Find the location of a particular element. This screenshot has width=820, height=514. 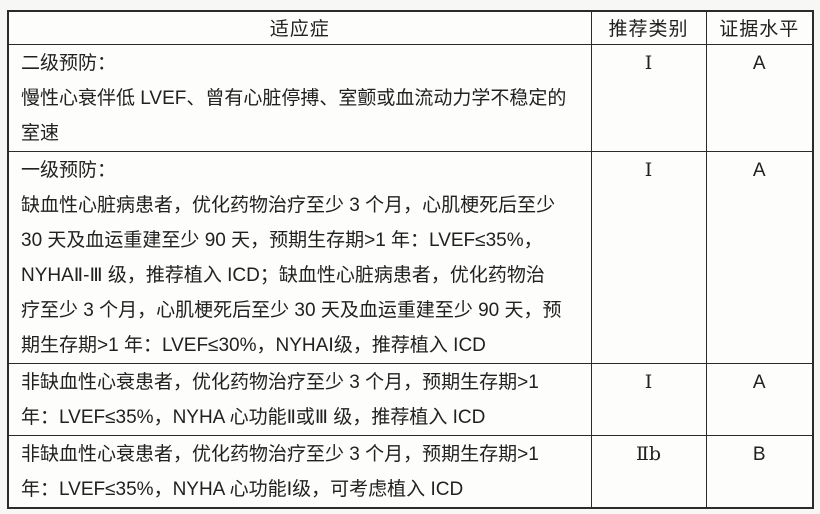

evidence-level-column-header: 证据水平 is located at coordinates (759, 27).